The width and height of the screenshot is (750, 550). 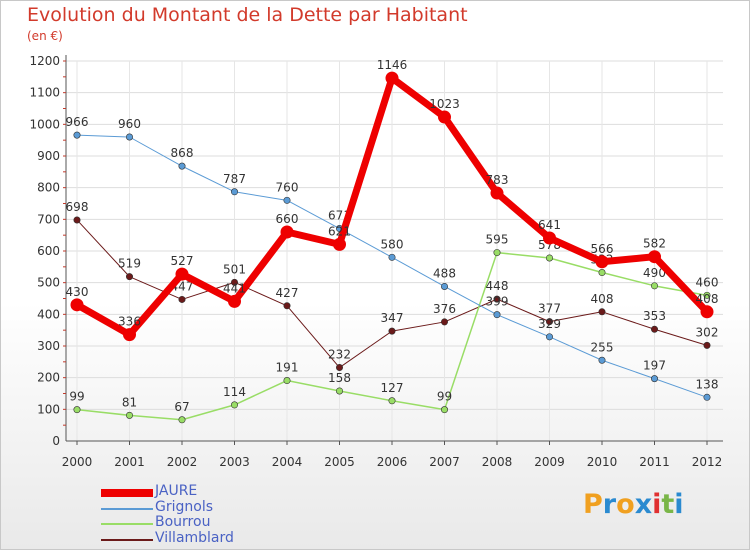 I want to click on data-label-bourrou: 99, so click(x=444, y=397).